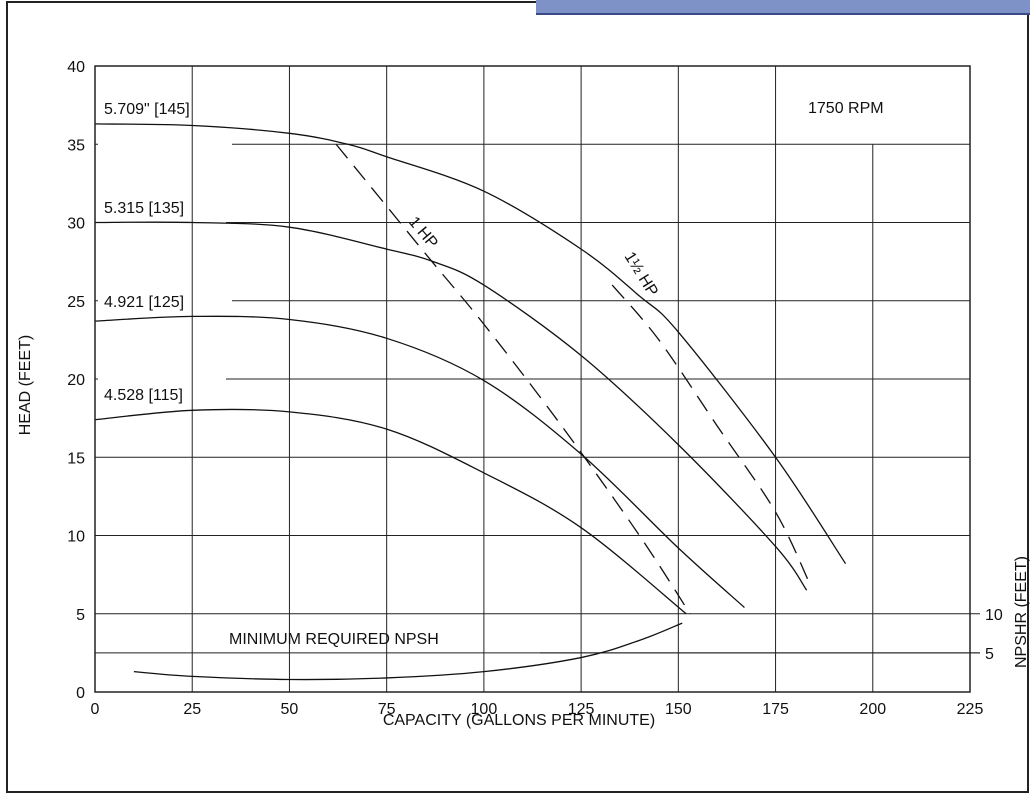 The height and width of the screenshot is (799, 1030). I want to click on y-tick-label: 5, so click(80, 615).